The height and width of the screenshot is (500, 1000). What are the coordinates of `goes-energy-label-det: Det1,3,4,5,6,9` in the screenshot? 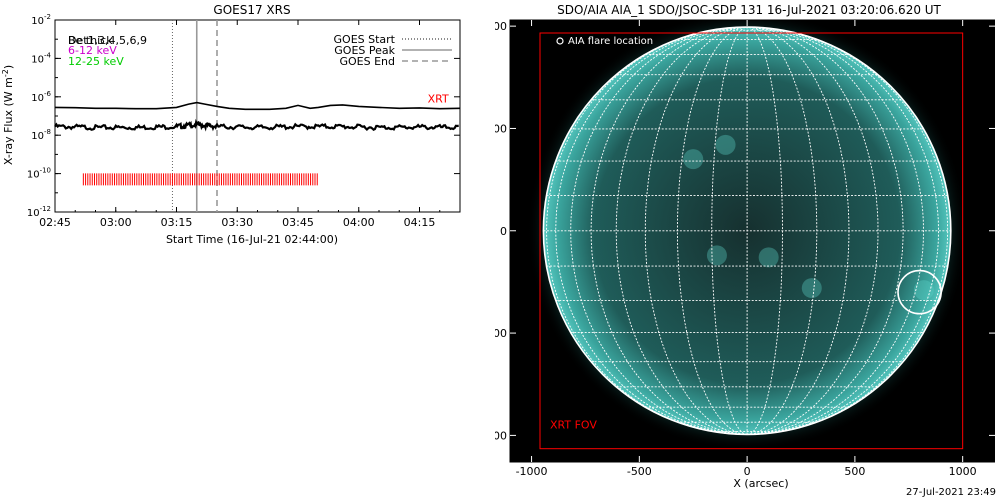 It's located at (107, 40).